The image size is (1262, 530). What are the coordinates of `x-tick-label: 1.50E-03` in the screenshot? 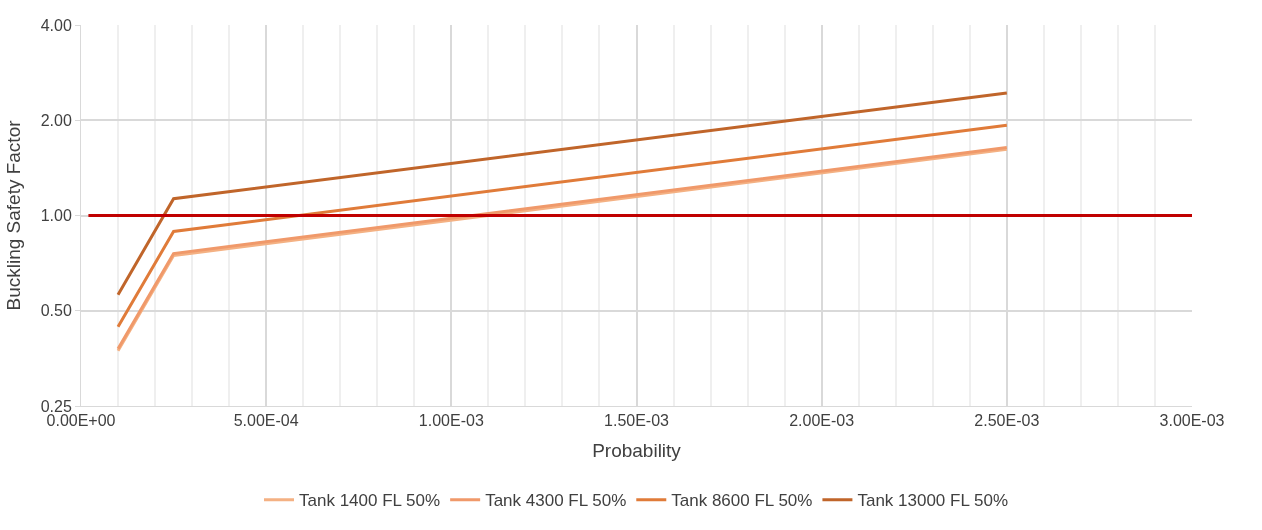 It's located at (637, 421).